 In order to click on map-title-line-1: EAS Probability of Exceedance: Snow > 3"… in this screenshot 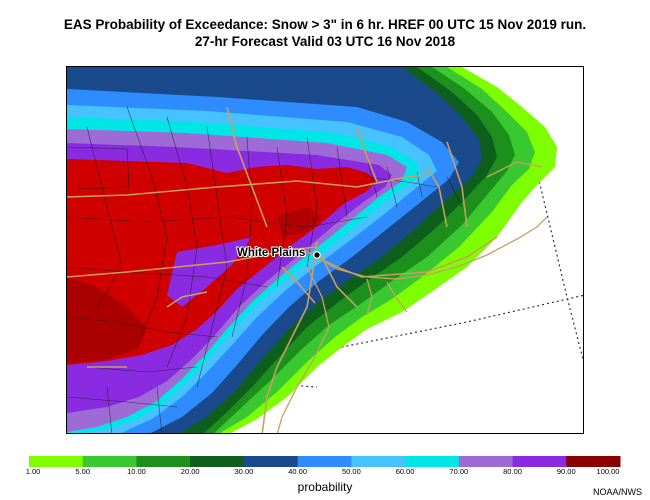, I will do `click(325, 24)`.